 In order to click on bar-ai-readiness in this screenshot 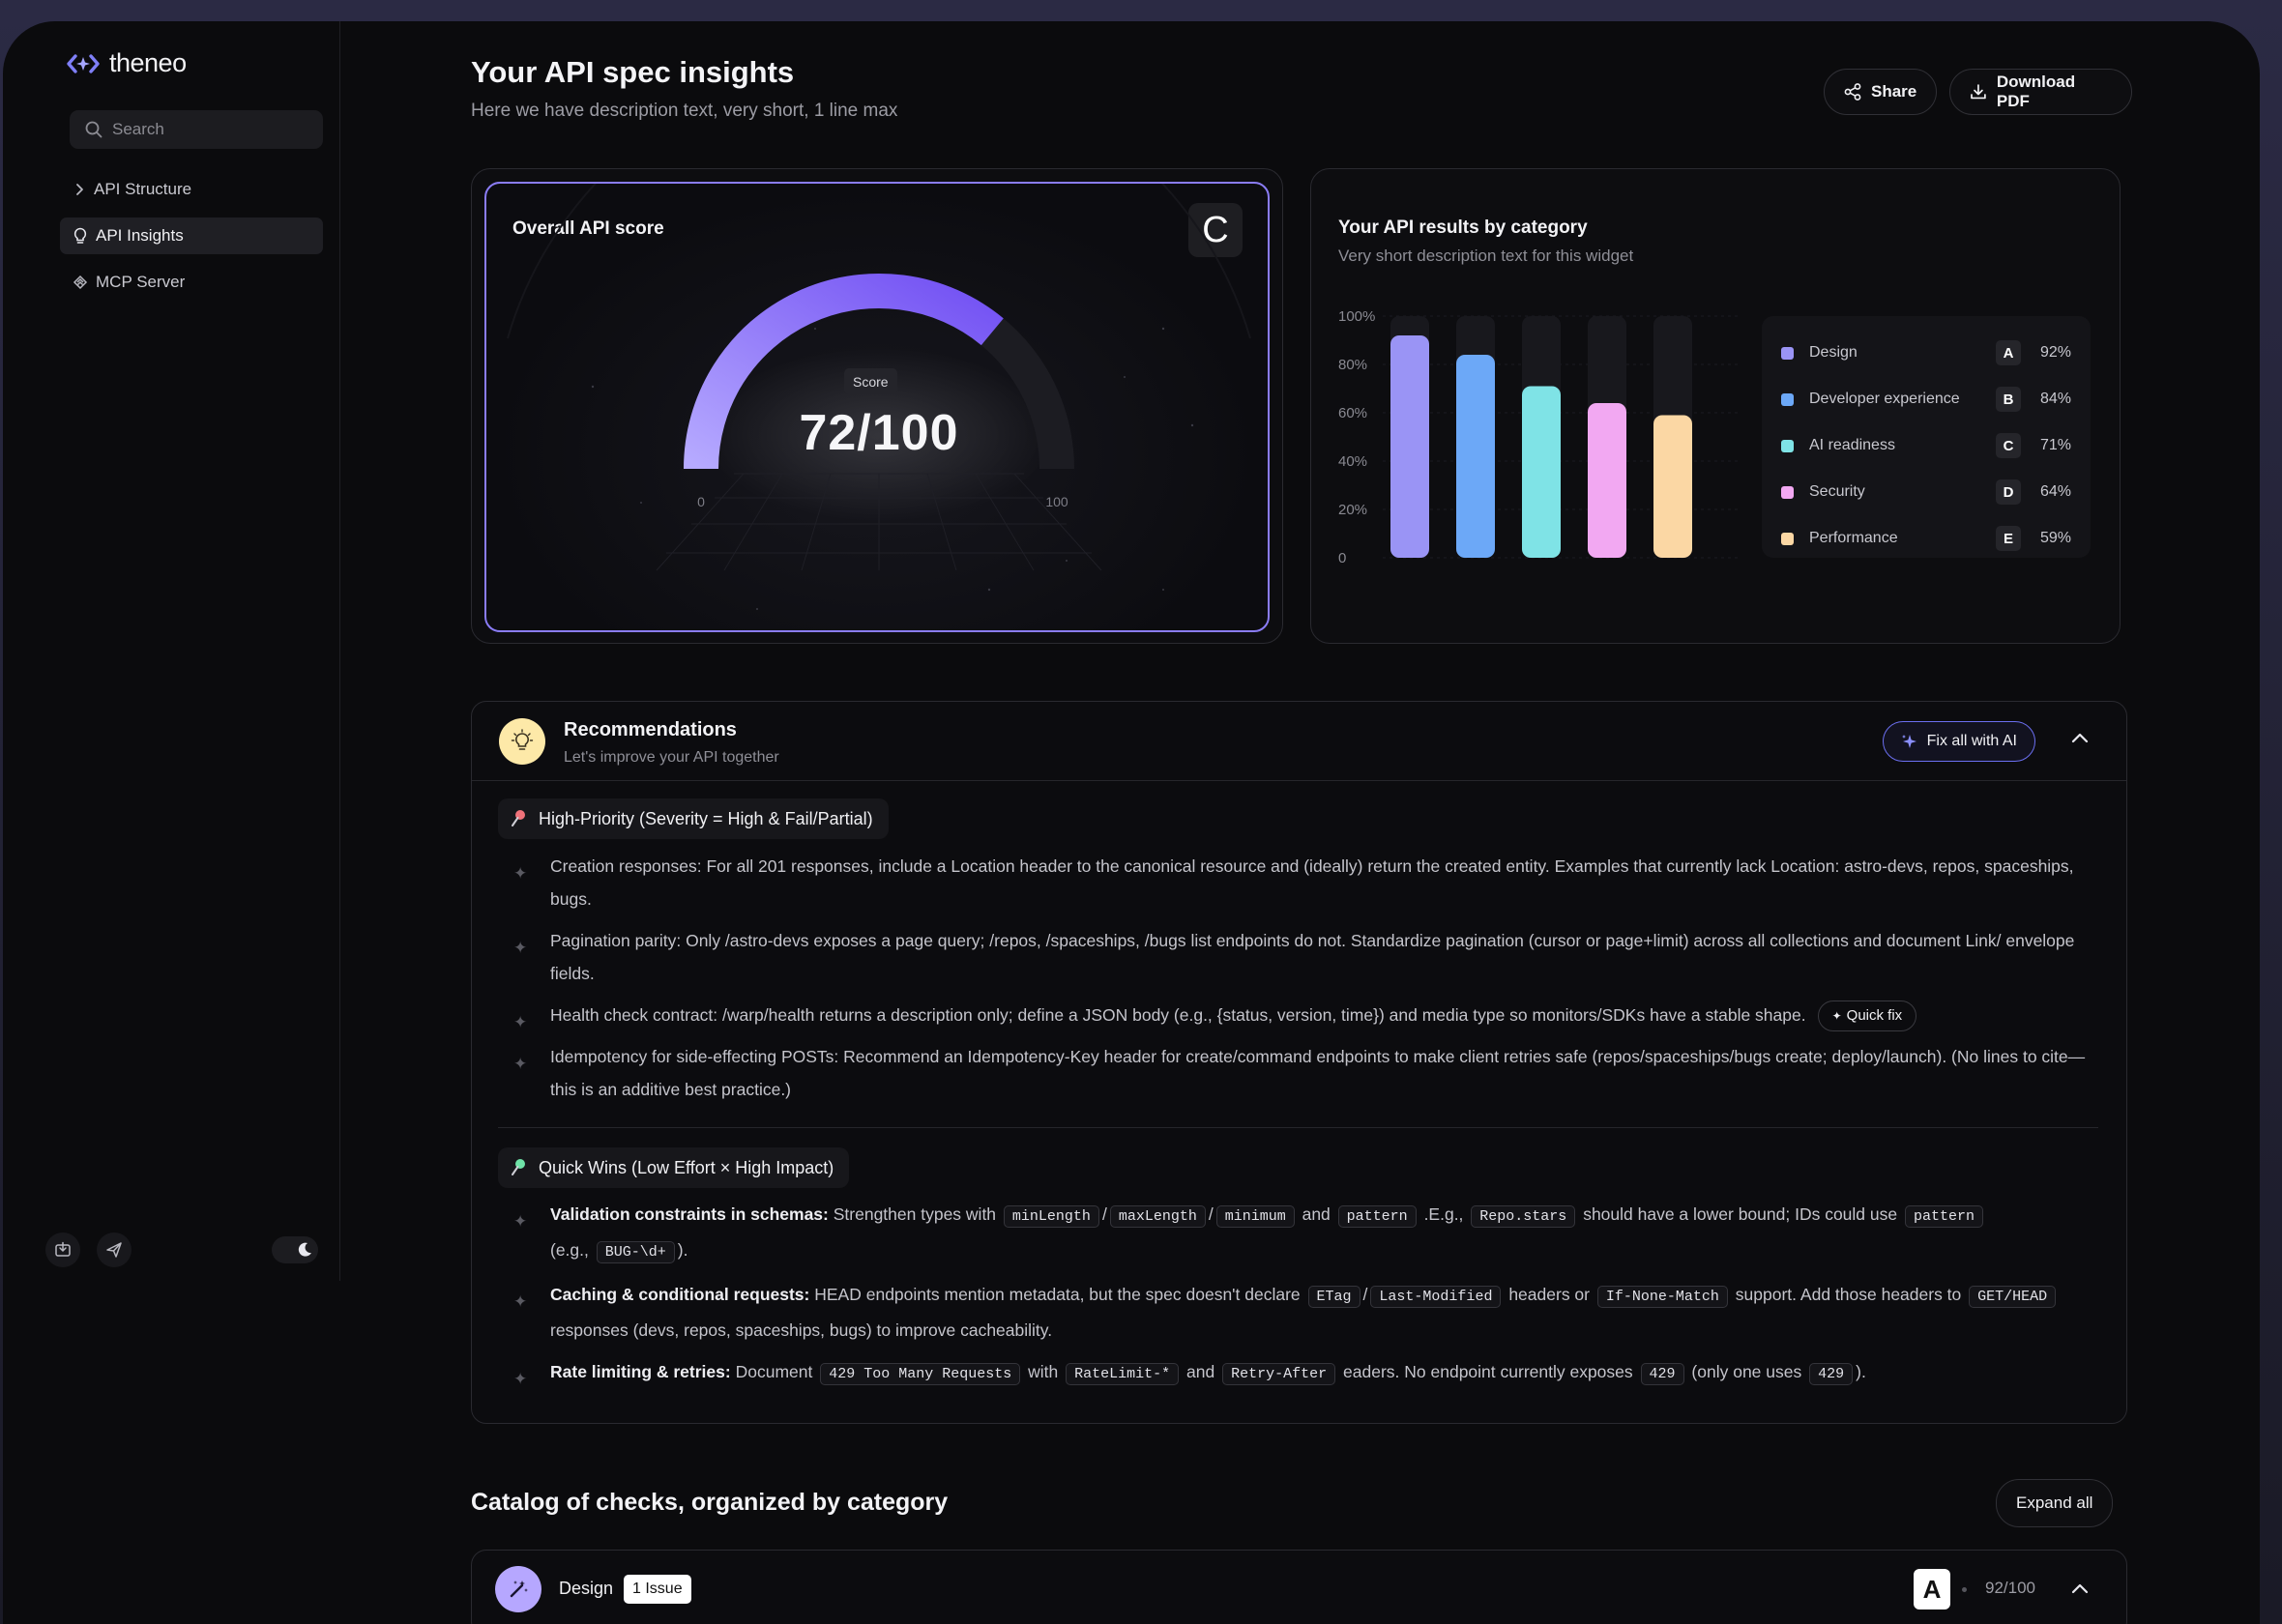, I will do `click(1541, 472)`.